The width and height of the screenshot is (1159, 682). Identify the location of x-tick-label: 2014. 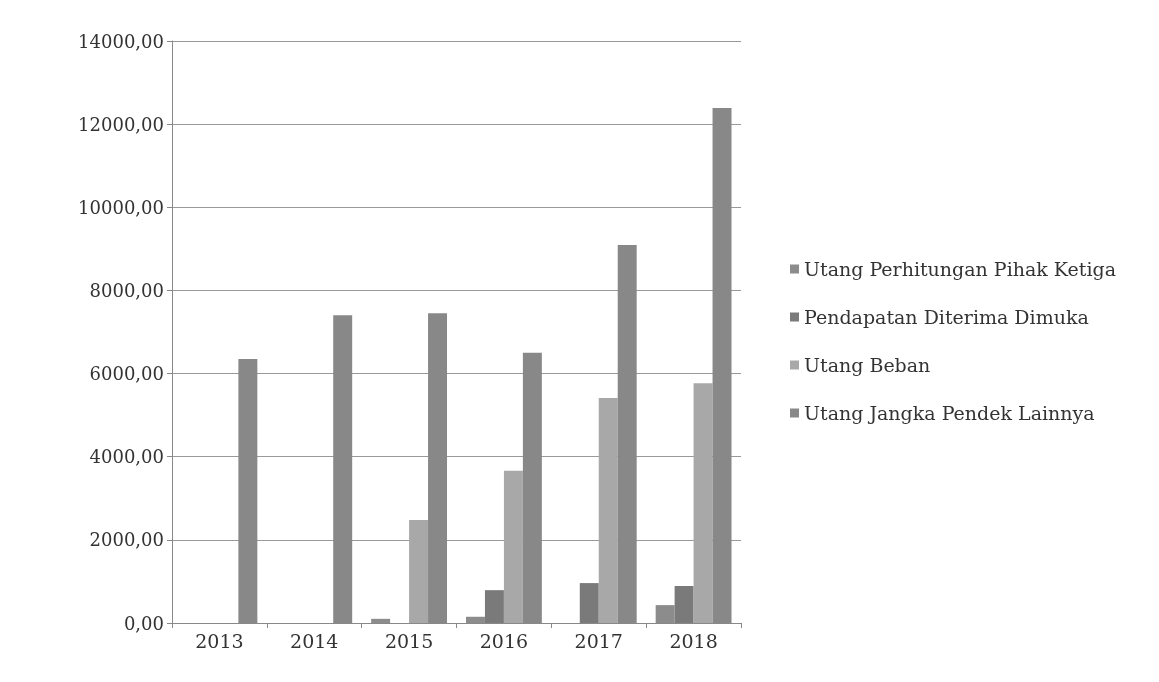
(314, 640).